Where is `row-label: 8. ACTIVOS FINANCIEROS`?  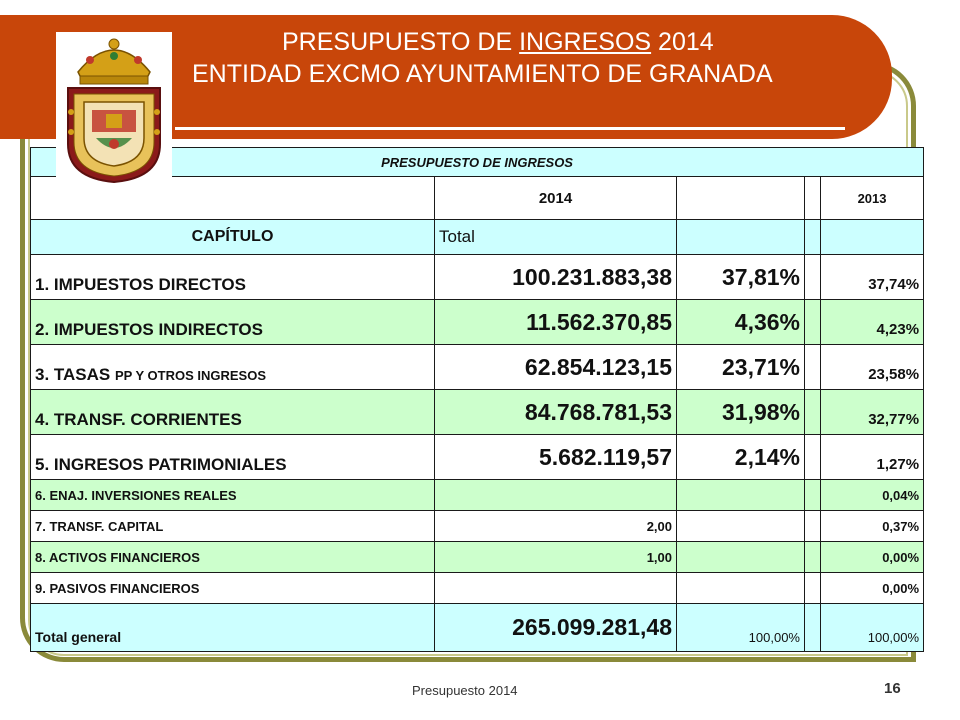
row-label: 8. ACTIVOS FINANCIEROS is located at coordinates (232, 557).